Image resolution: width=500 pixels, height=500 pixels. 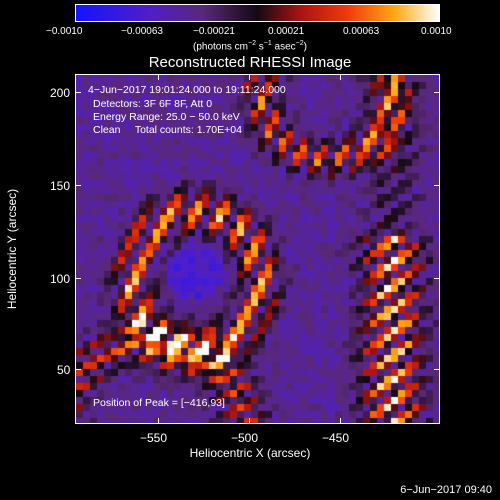 I want to click on energy-range-label: Energy Range: 25.0 − 50.0 keV, so click(x=166, y=117).